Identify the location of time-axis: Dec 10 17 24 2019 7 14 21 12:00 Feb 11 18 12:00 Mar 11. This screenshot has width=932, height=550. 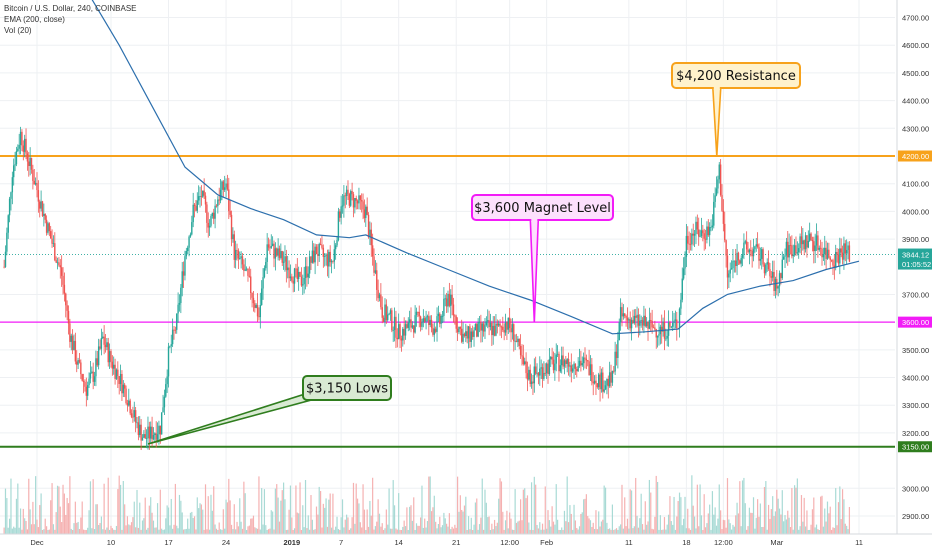
(466, 541).